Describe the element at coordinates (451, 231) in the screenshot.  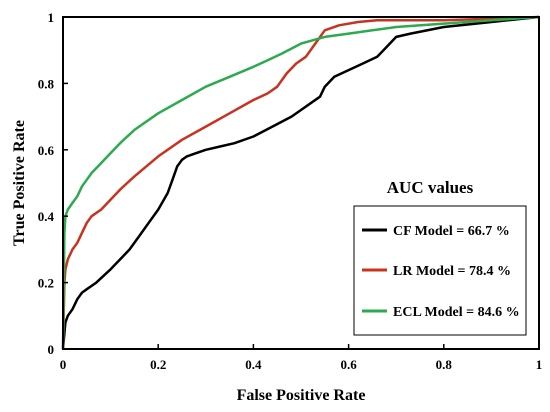
I see `legend-label-0: CF Model = 66.7 %` at that location.